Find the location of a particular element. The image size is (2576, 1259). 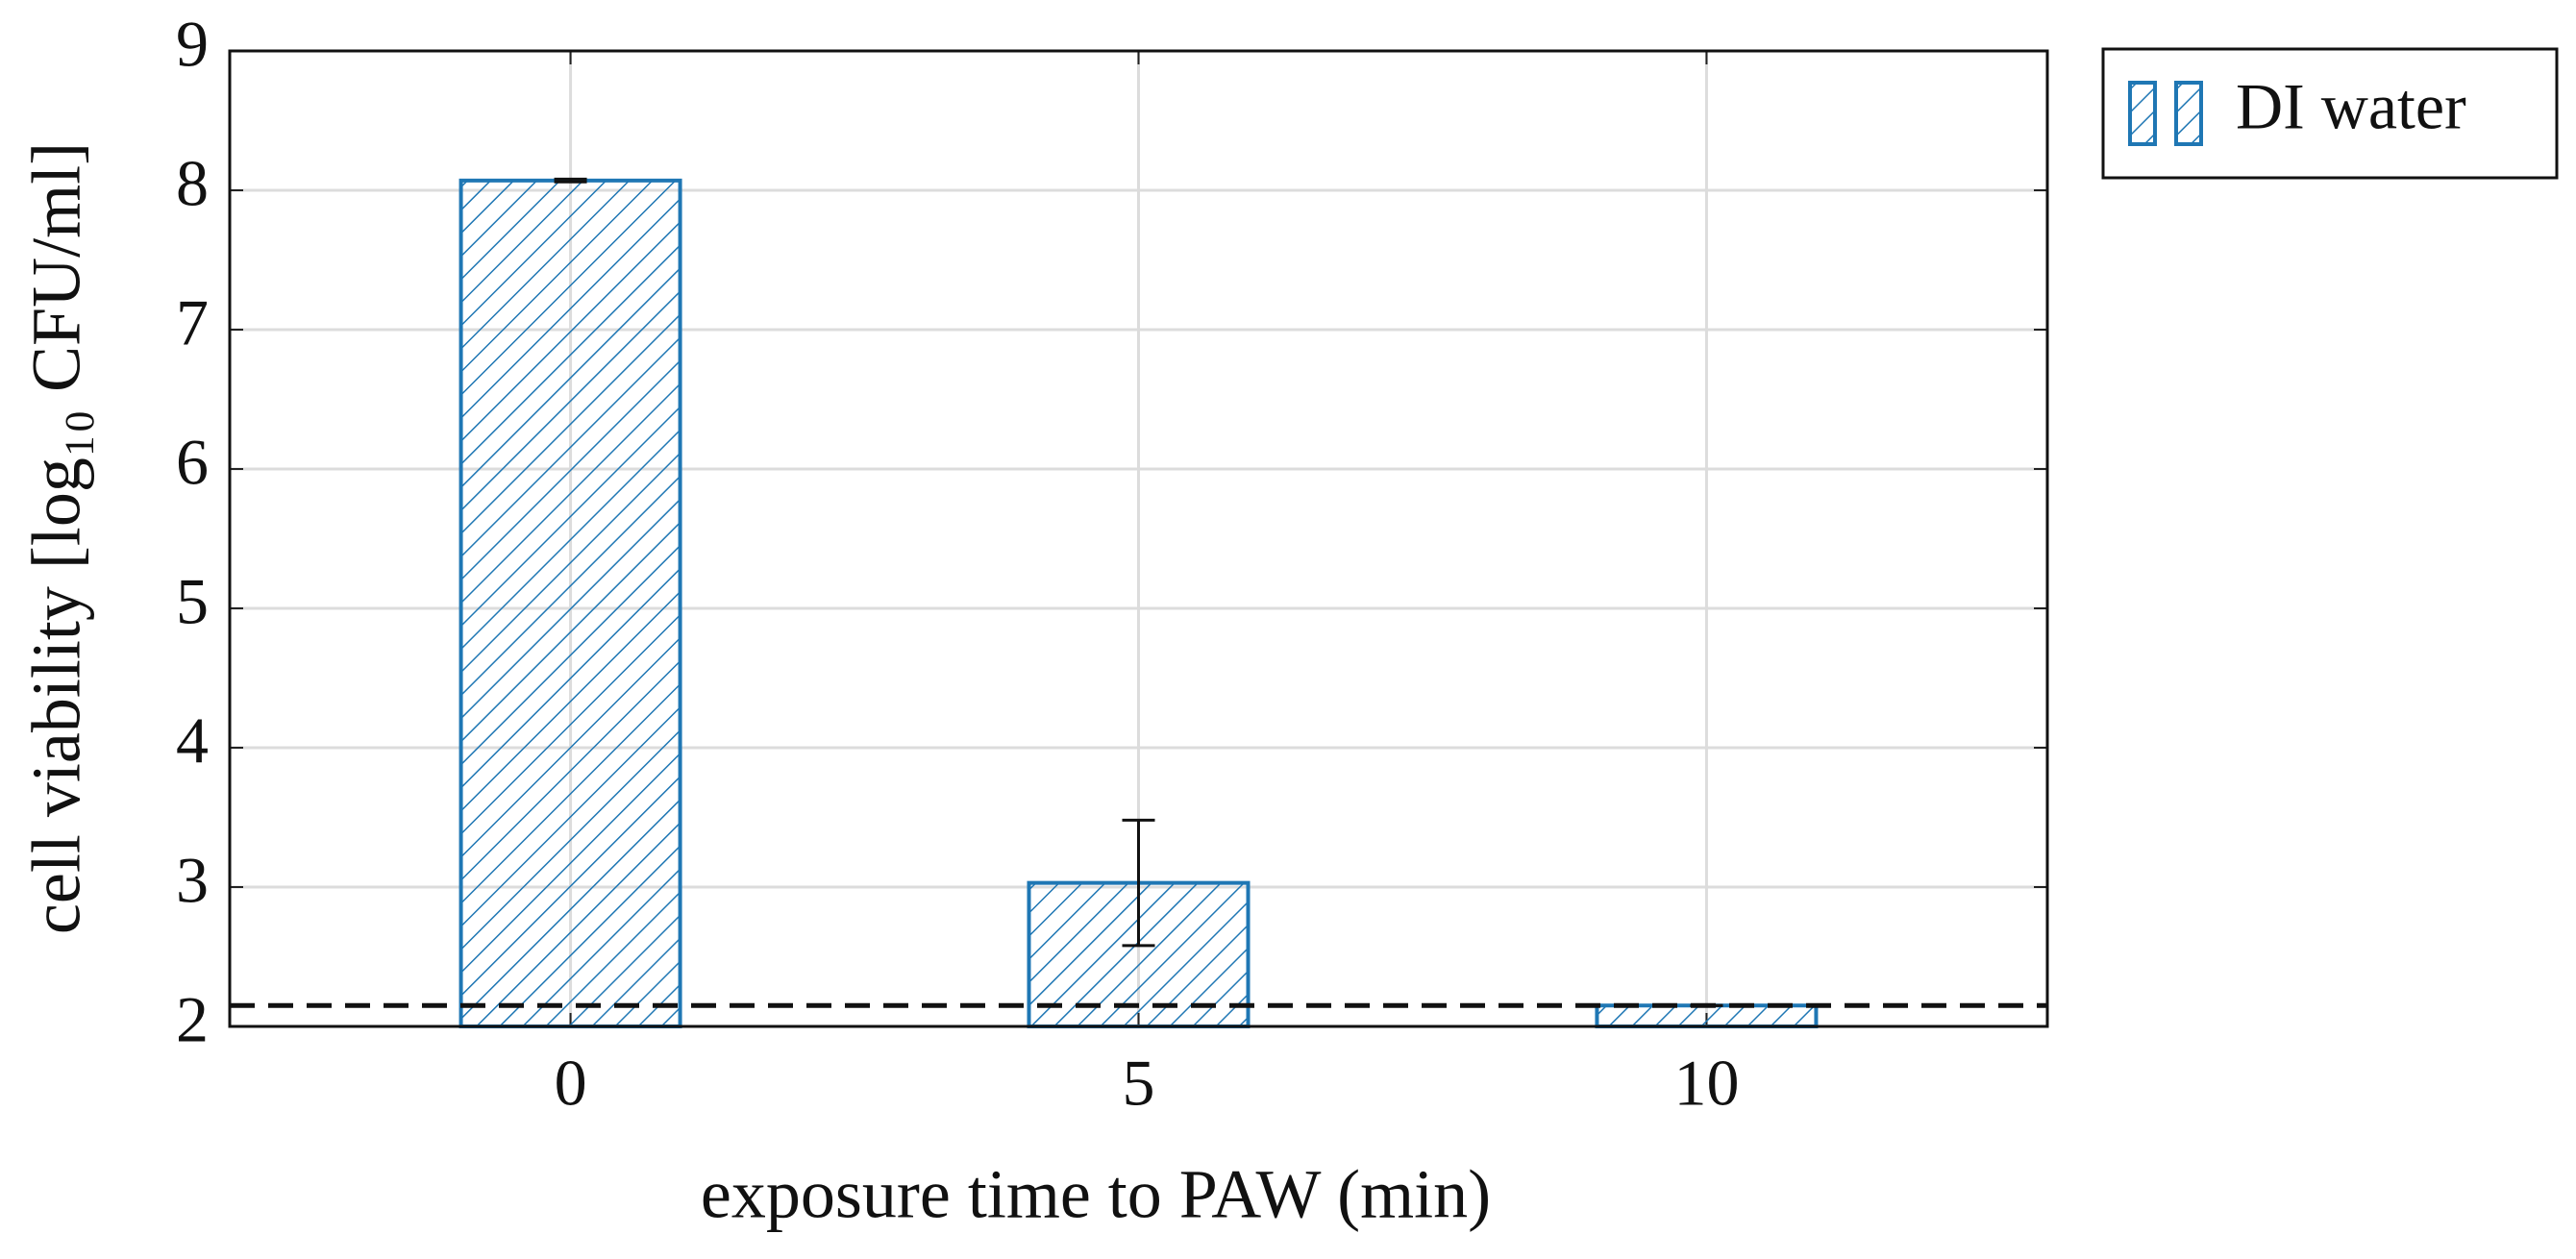

y-tick-label: 8 is located at coordinates (192, 183).